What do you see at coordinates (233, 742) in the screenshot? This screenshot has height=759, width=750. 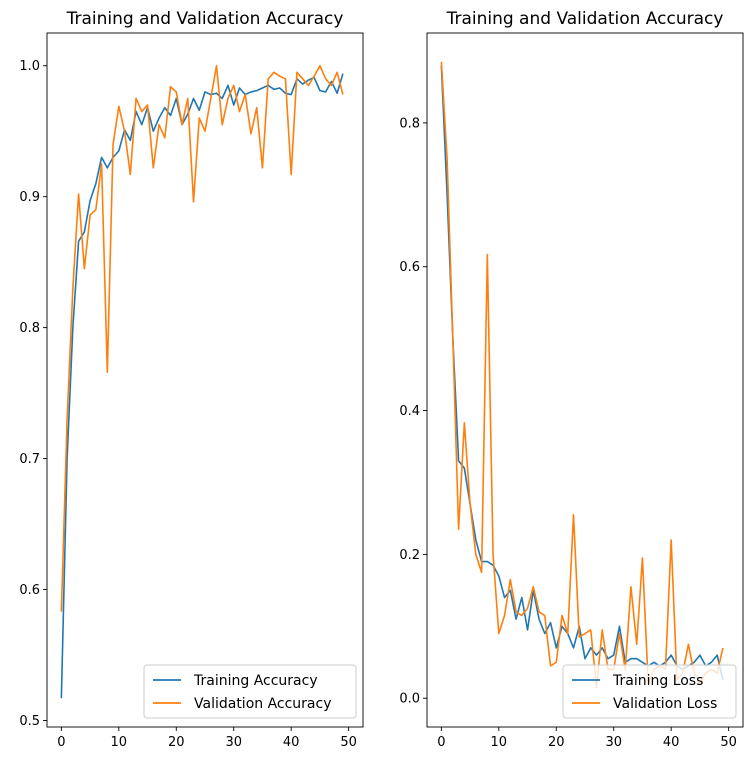 I see `accuracy-x-tick-label: 30` at bounding box center [233, 742].